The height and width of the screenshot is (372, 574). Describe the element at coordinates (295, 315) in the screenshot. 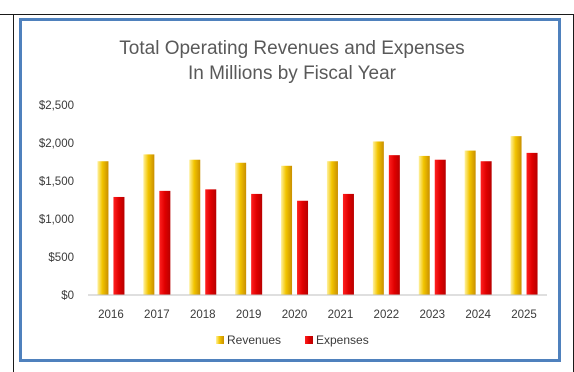

I see `x-tick-label: 2020` at that location.